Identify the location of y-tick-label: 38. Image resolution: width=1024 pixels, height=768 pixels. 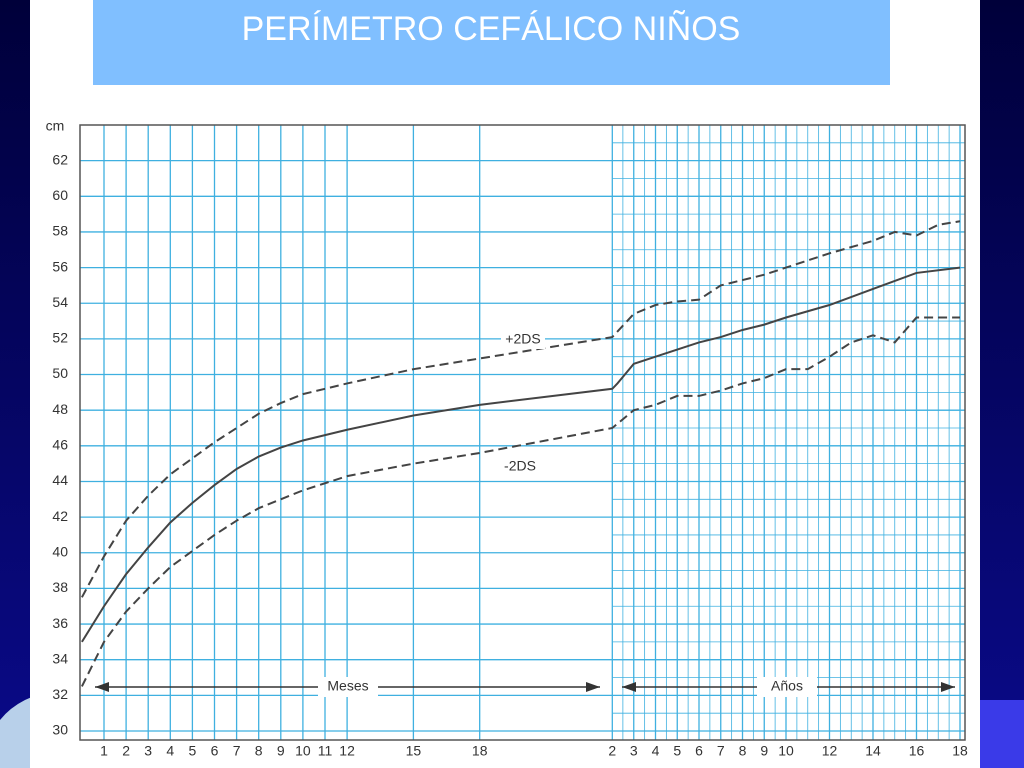
(60, 587).